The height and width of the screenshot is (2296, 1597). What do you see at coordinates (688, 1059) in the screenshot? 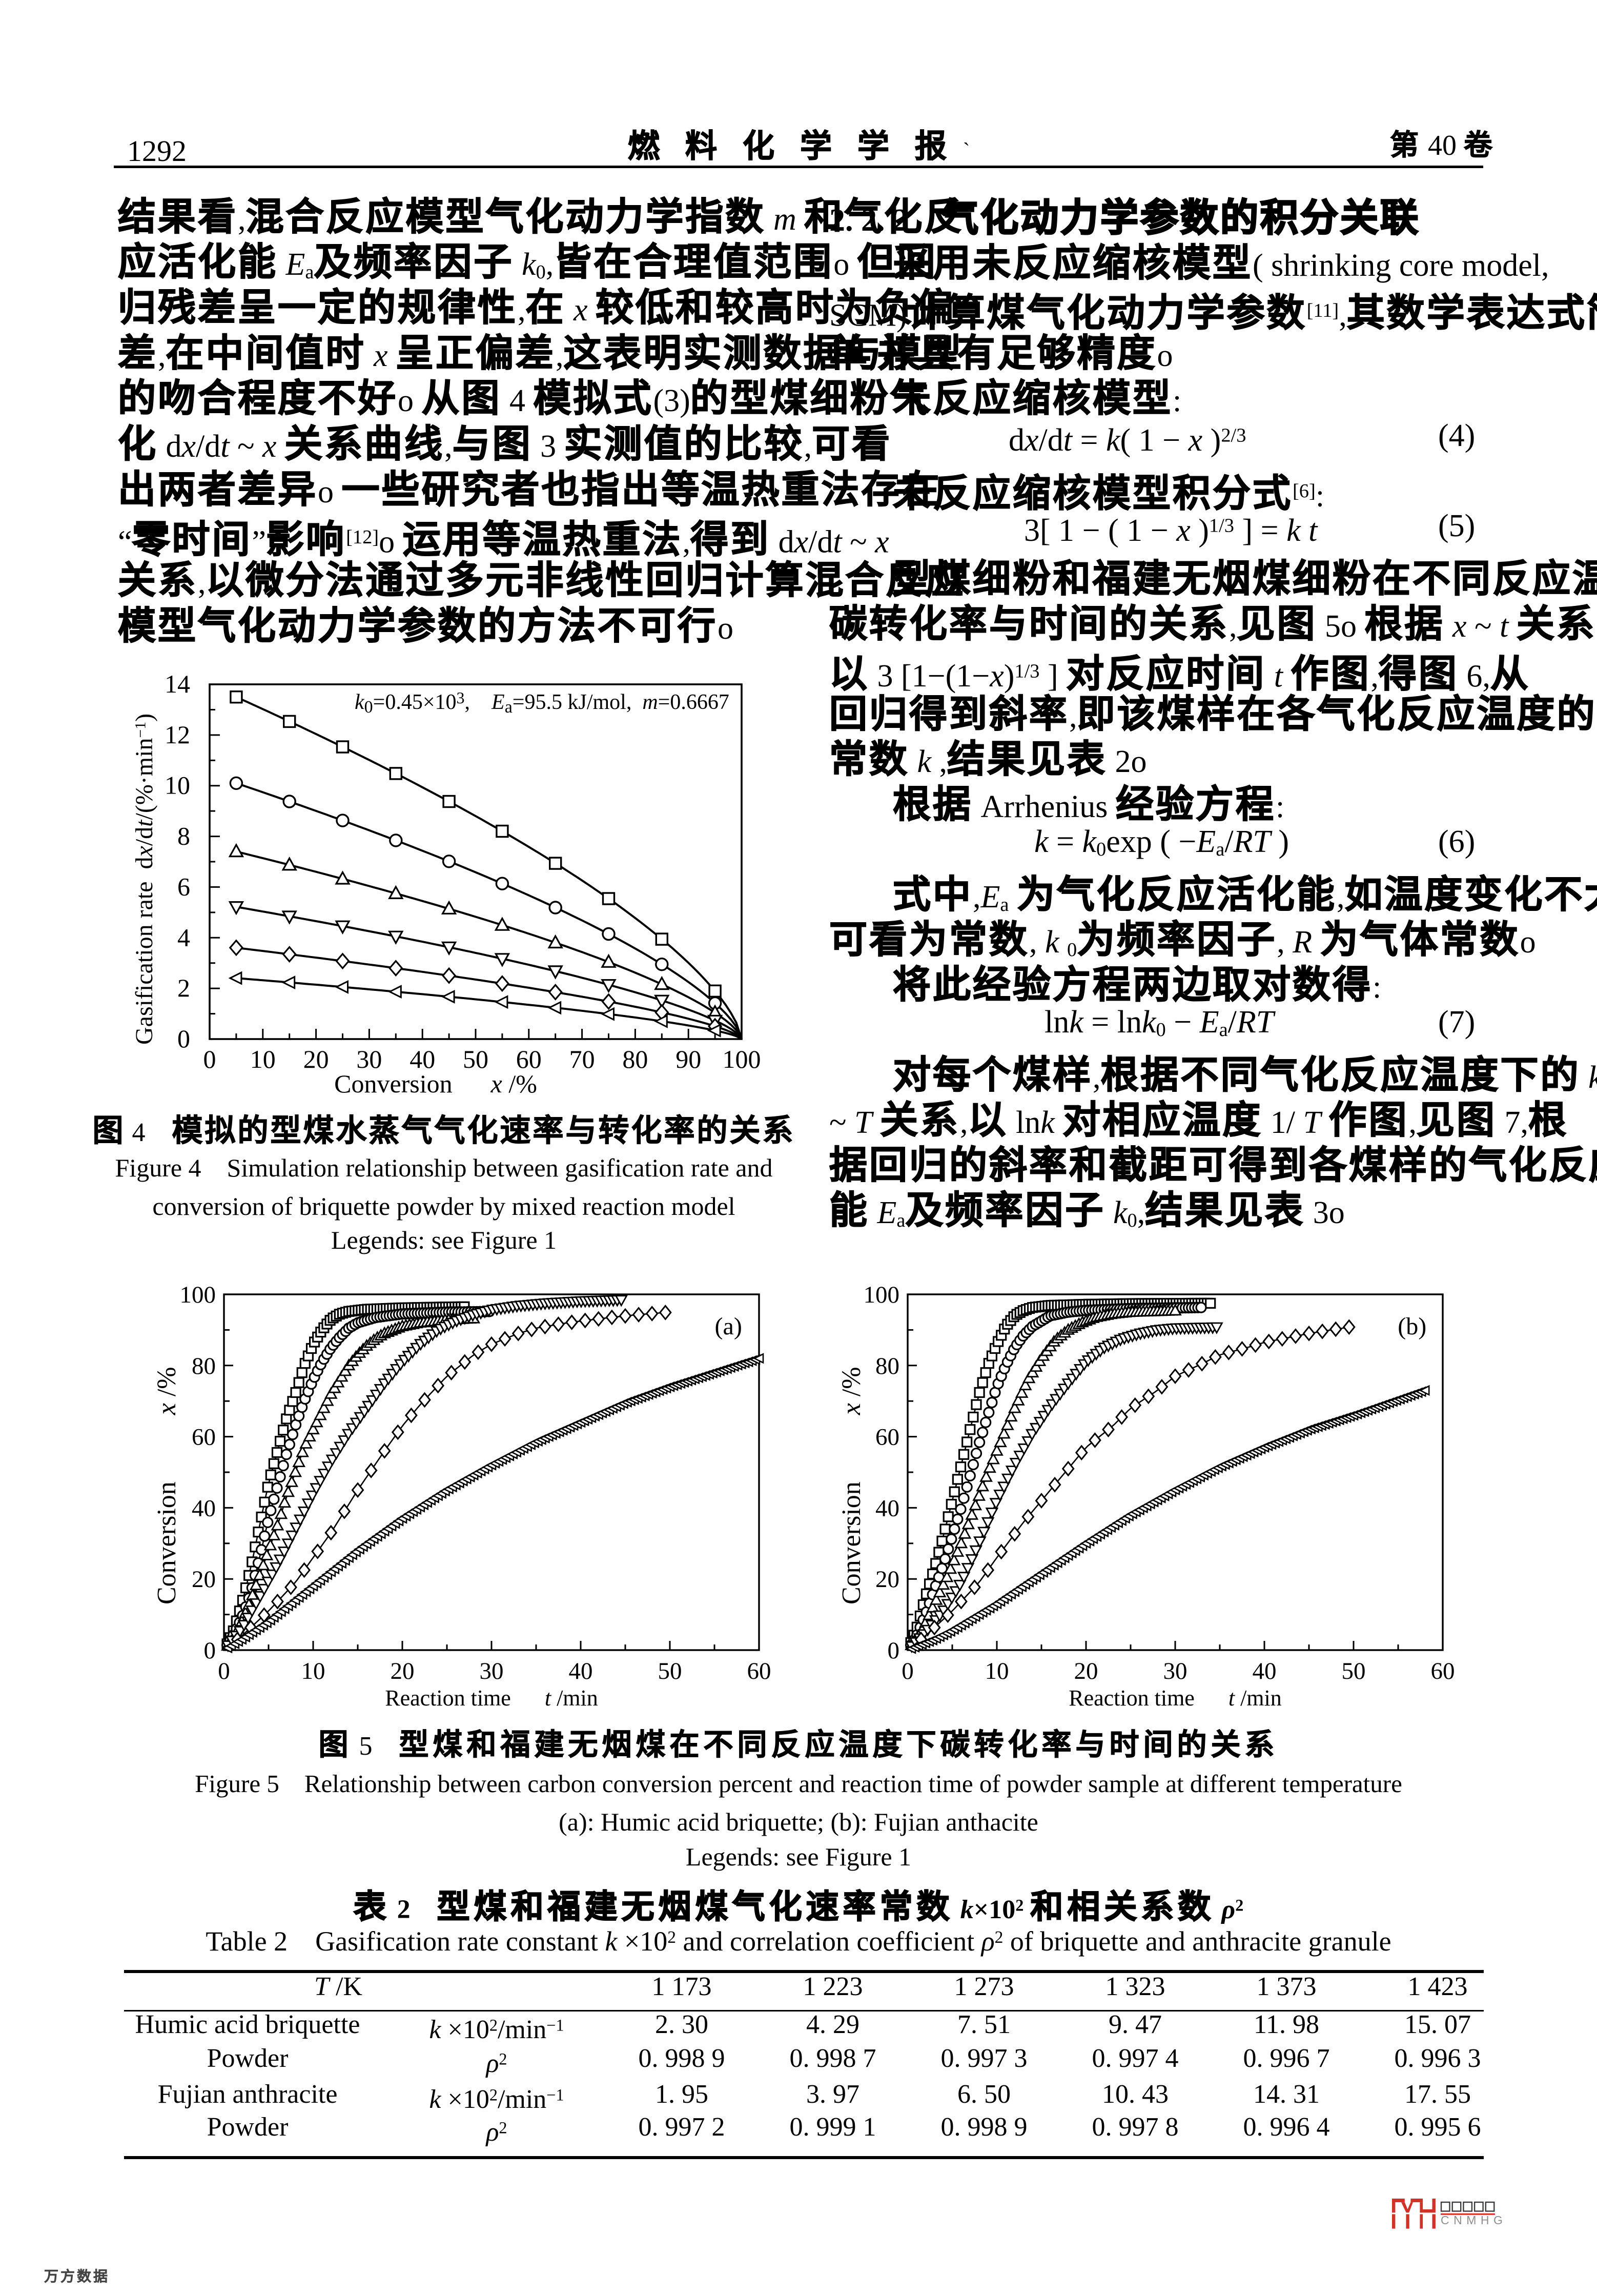
I see `svg-text: 90` at bounding box center [688, 1059].